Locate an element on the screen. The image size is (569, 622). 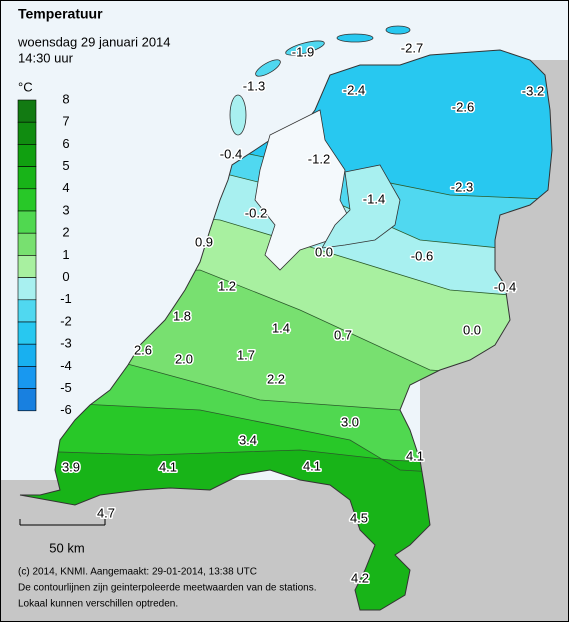
station-value: -1.9 is located at coordinates (303, 51).